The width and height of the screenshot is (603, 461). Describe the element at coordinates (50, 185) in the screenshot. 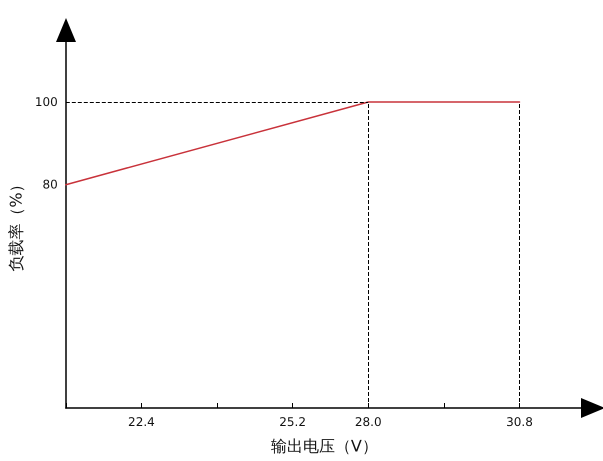

I see `y-tick-label: 80` at that location.